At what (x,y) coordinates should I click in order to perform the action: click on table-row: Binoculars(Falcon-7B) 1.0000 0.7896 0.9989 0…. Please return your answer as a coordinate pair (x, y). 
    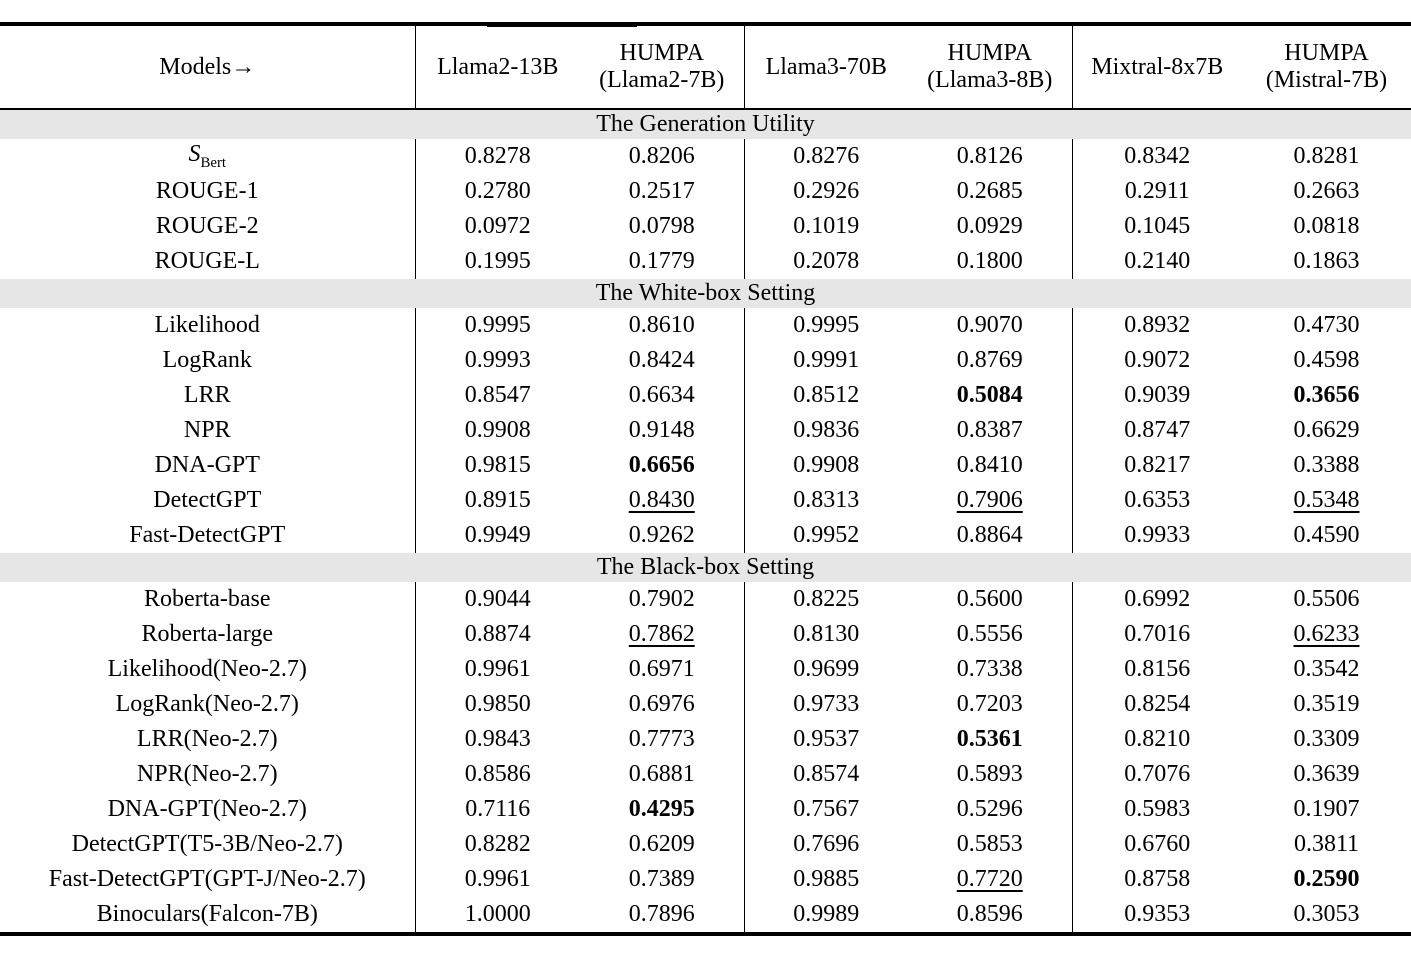
    Looking at the image, I should click on (705, 915).